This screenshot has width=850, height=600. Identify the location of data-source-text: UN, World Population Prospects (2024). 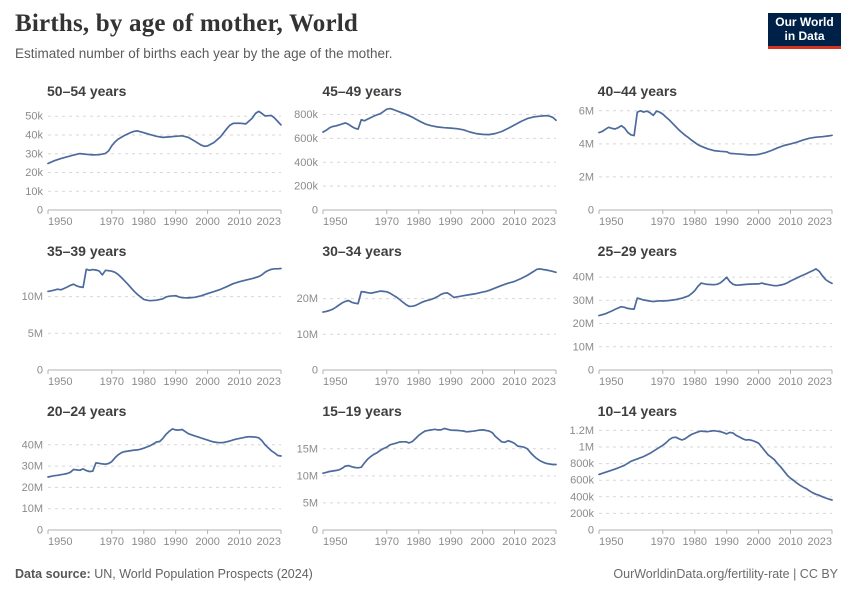
(201, 574).